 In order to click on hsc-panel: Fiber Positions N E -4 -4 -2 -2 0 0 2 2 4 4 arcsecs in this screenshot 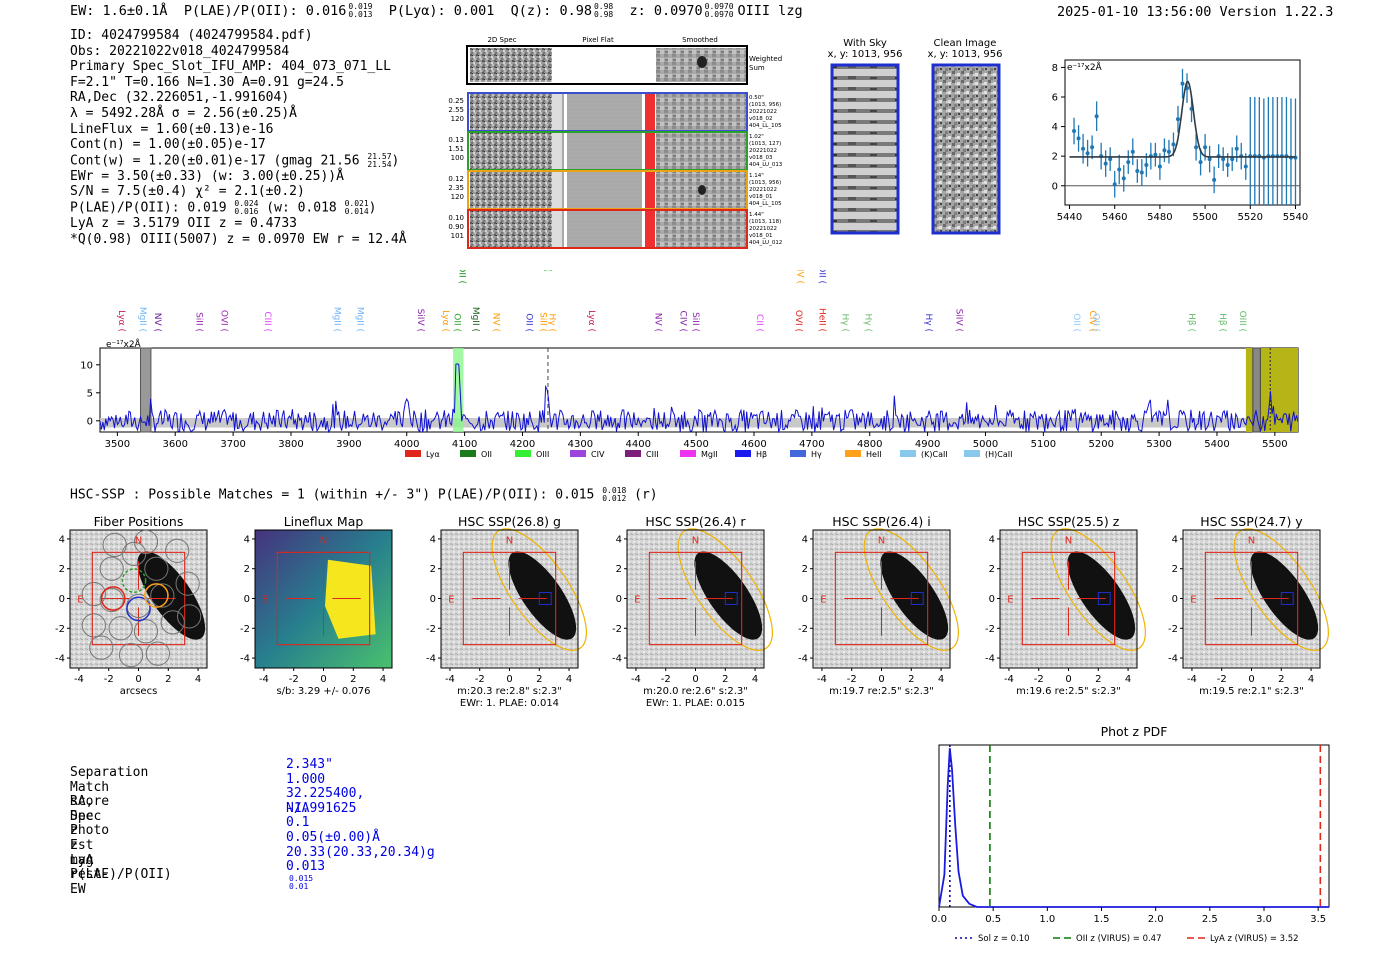, I will do `click(131, 605)`.